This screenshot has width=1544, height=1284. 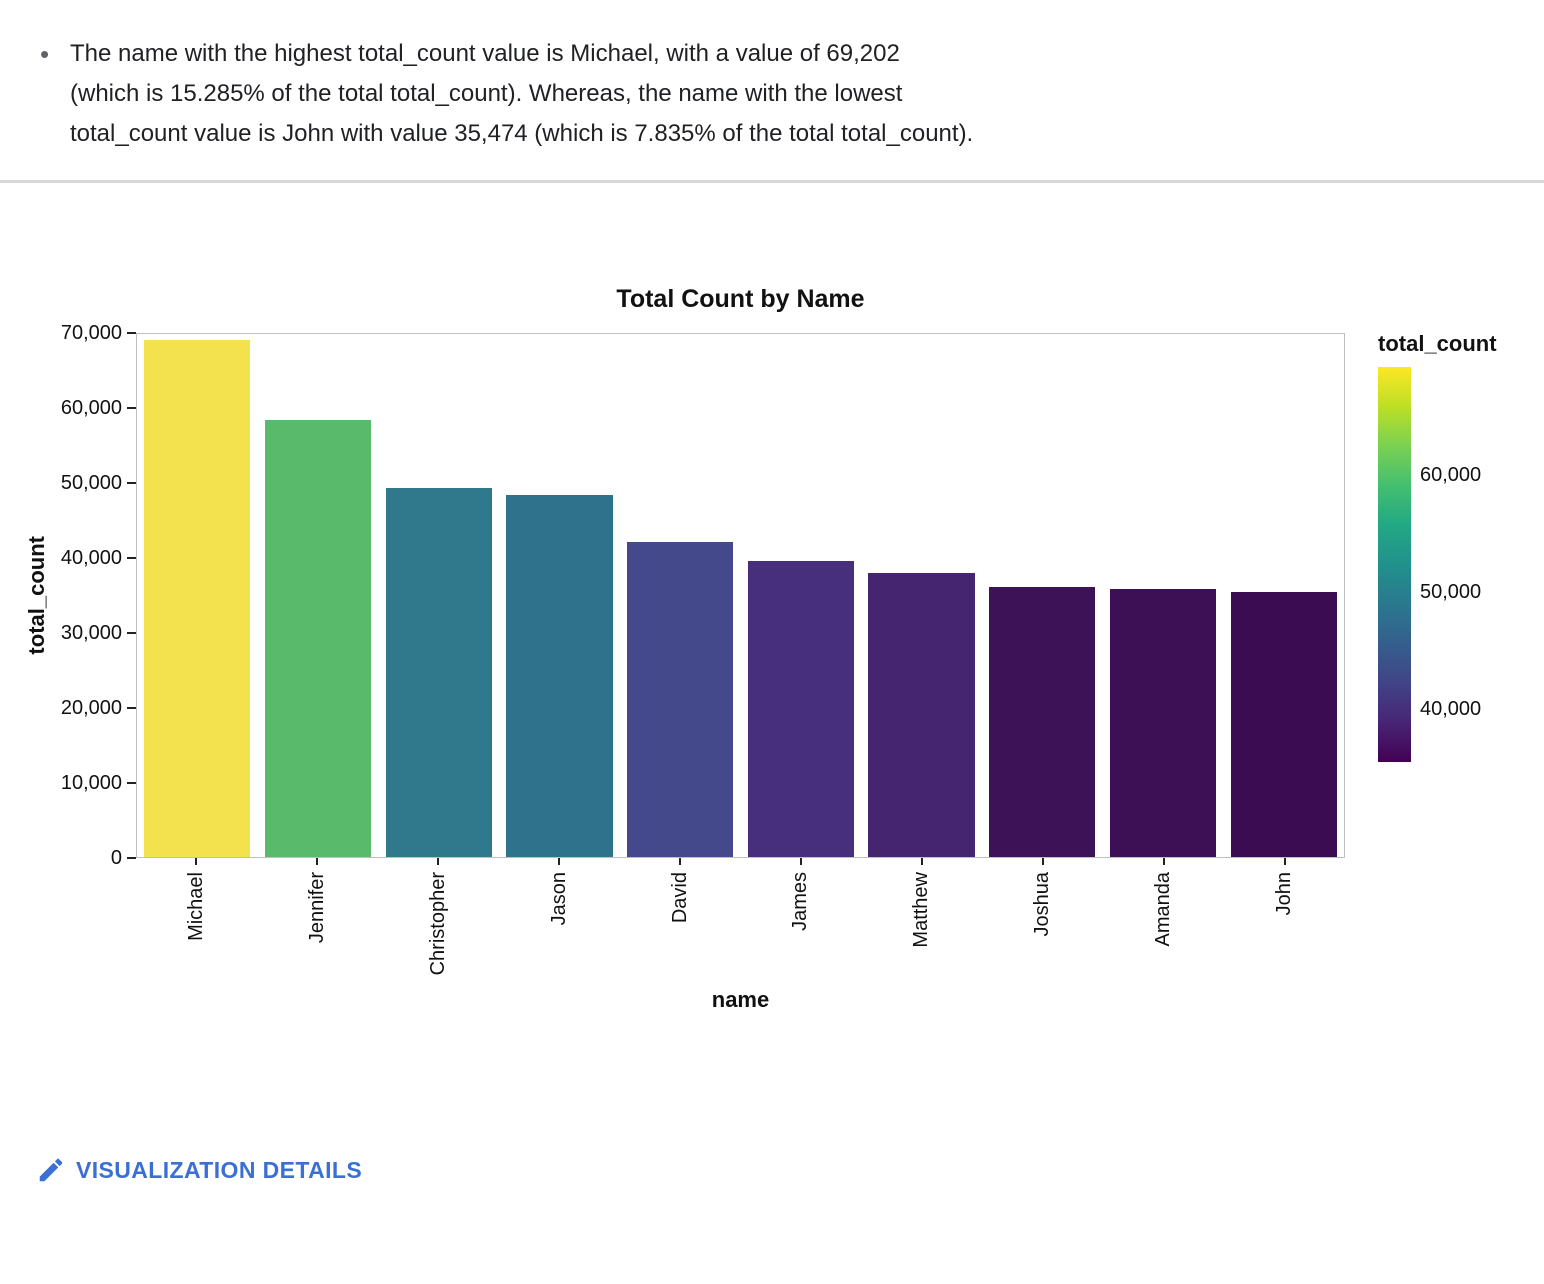 What do you see at coordinates (91, 558) in the screenshot?
I see `y-tick-label: 40,000` at bounding box center [91, 558].